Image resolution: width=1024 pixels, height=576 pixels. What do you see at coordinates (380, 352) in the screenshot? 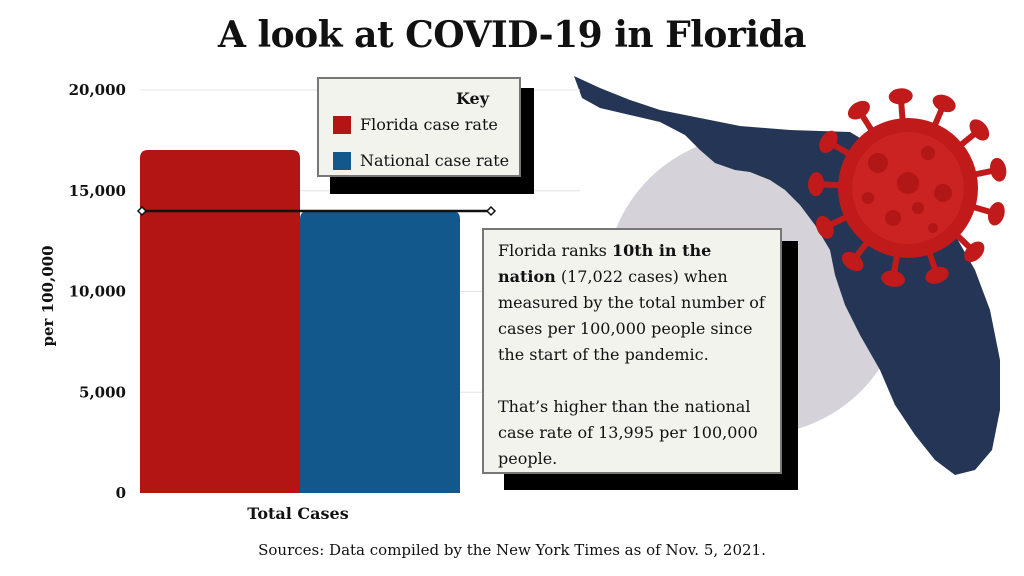
I see `bar-national` at bounding box center [380, 352].